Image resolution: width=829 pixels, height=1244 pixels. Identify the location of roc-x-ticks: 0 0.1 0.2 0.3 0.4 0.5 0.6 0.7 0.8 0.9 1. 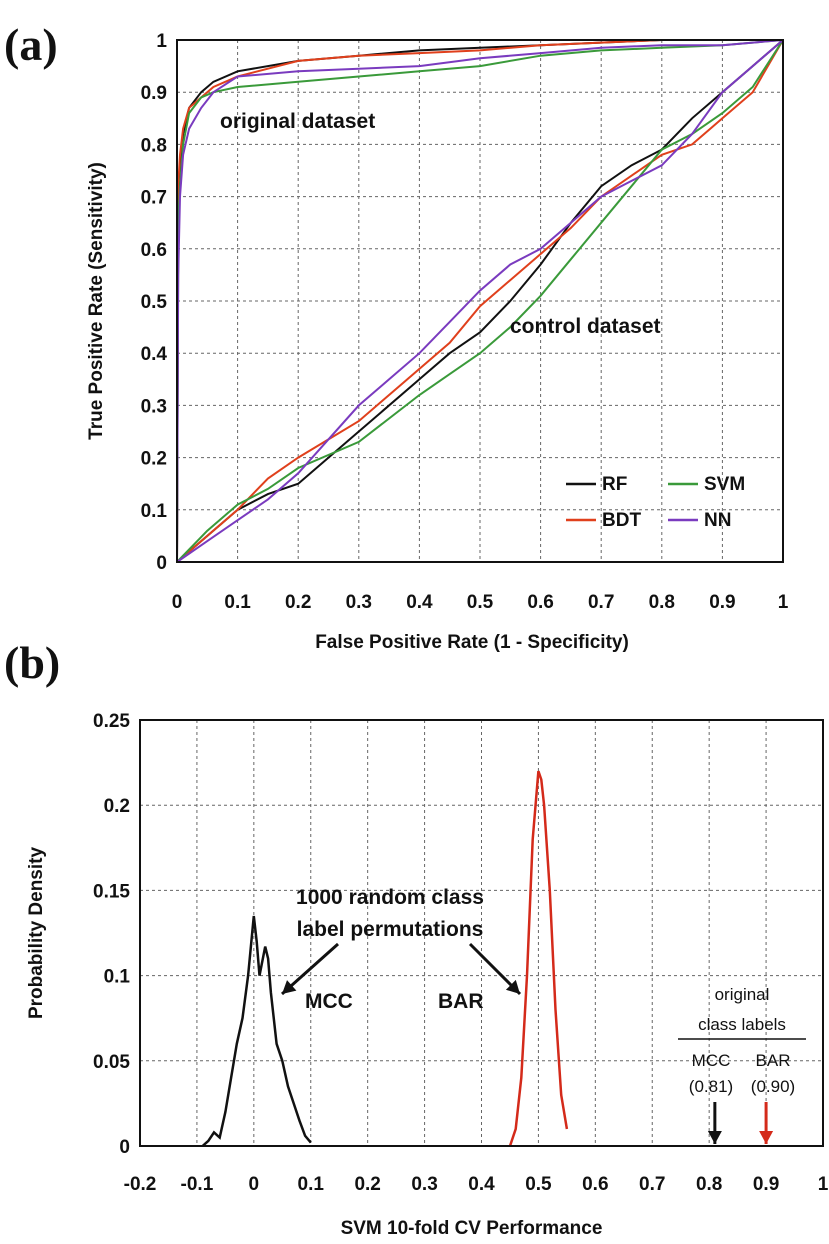
(480, 602).